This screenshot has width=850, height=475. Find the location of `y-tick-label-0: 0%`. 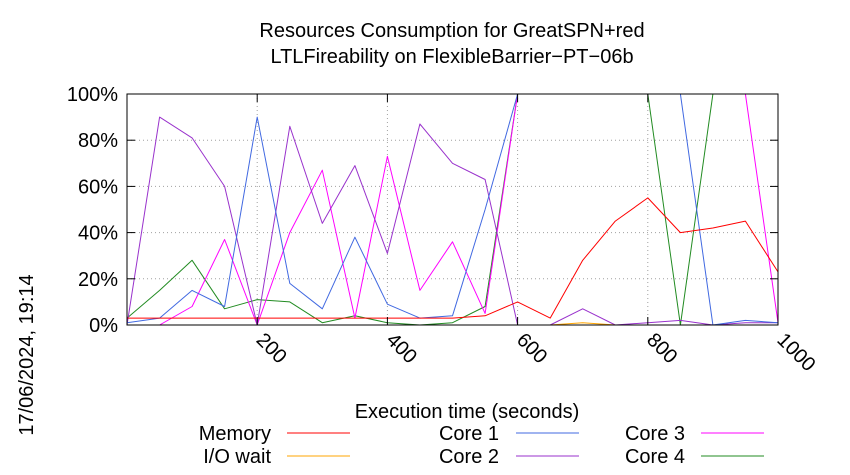

y-tick-label-0: 0% is located at coordinates (103, 326).